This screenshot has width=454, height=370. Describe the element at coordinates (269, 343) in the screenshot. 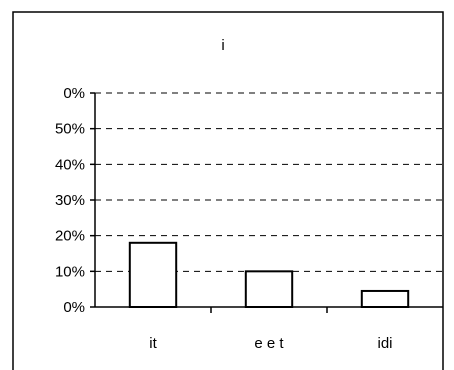

I see `x-tick-label: e e t` at that location.